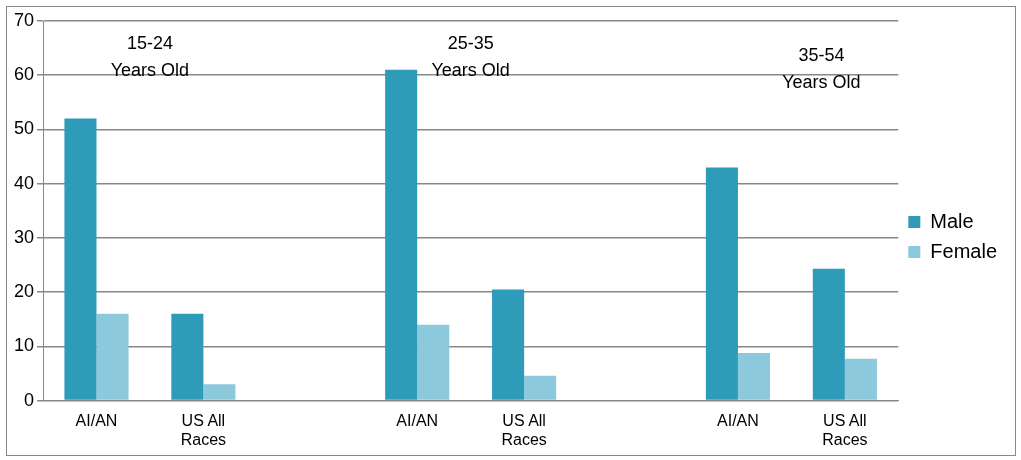 Image resolution: width=1021 pixels, height=460 pixels. Describe the element at coordinates (470, 56) in the screenshot. I see `annotation: 25-35 Years Old` at that location.